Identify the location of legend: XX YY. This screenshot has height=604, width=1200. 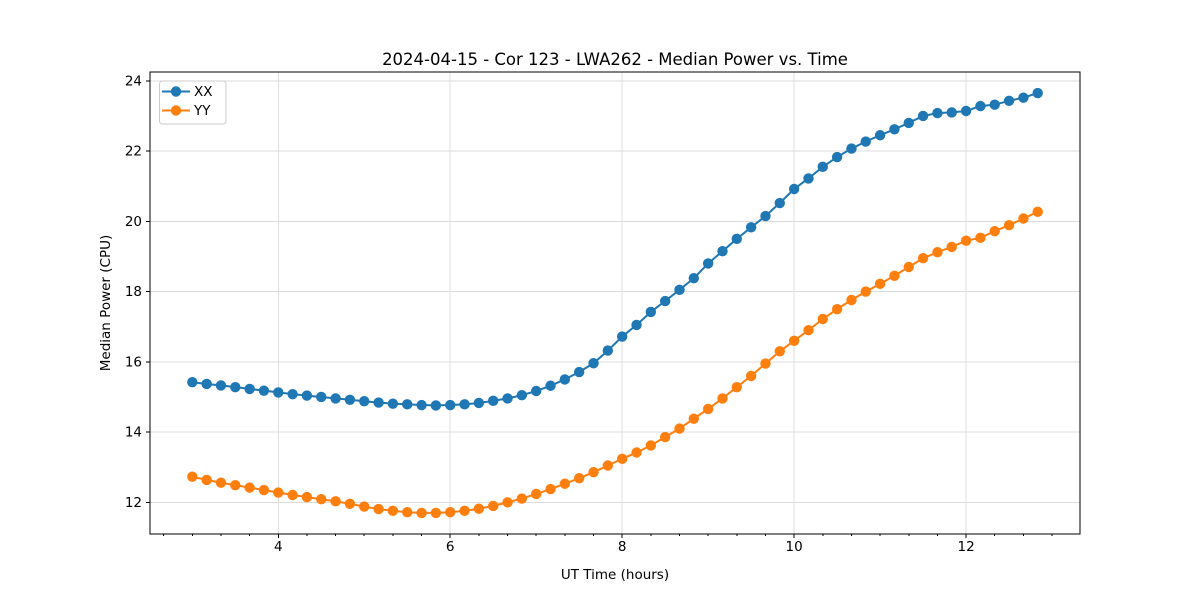
(193, 102).